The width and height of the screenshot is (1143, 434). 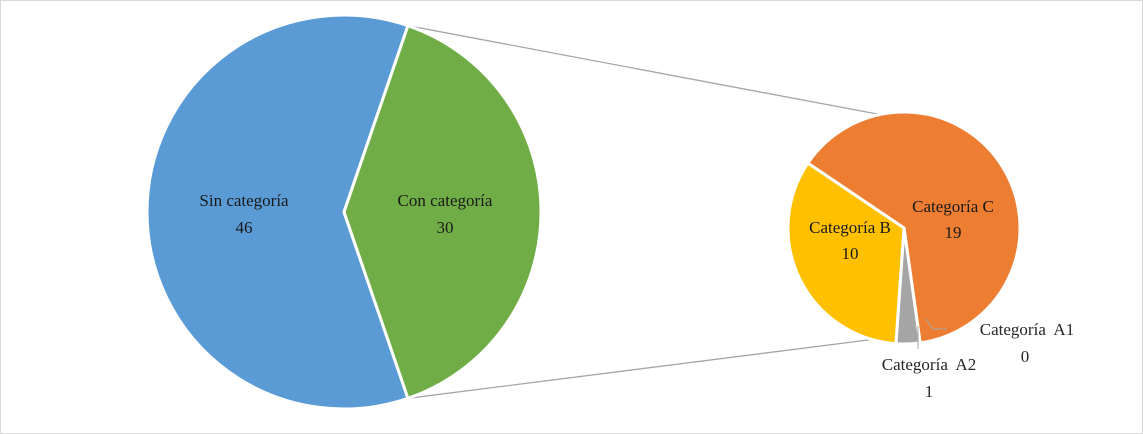 I want to click on label-sin-categoria-name: Sin categoría, so click(x=244, y=200).